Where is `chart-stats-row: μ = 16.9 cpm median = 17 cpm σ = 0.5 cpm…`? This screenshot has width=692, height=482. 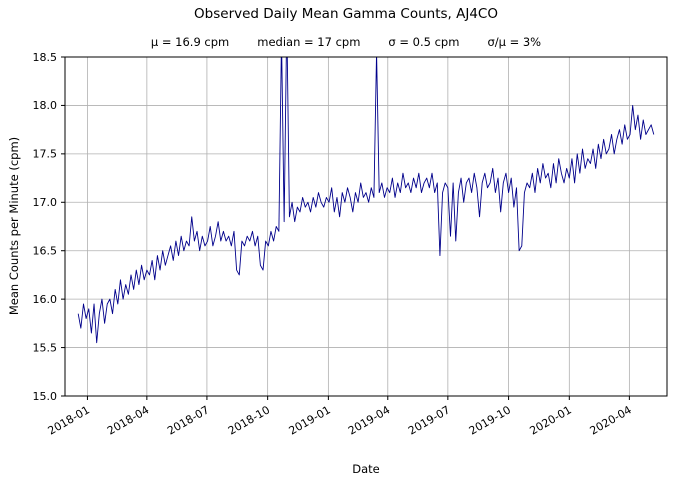
chart-stats-row: μ = 16.9 cpm median = 17 cpm σ = 0.5 cpm… is located at coordinates (346, 42).